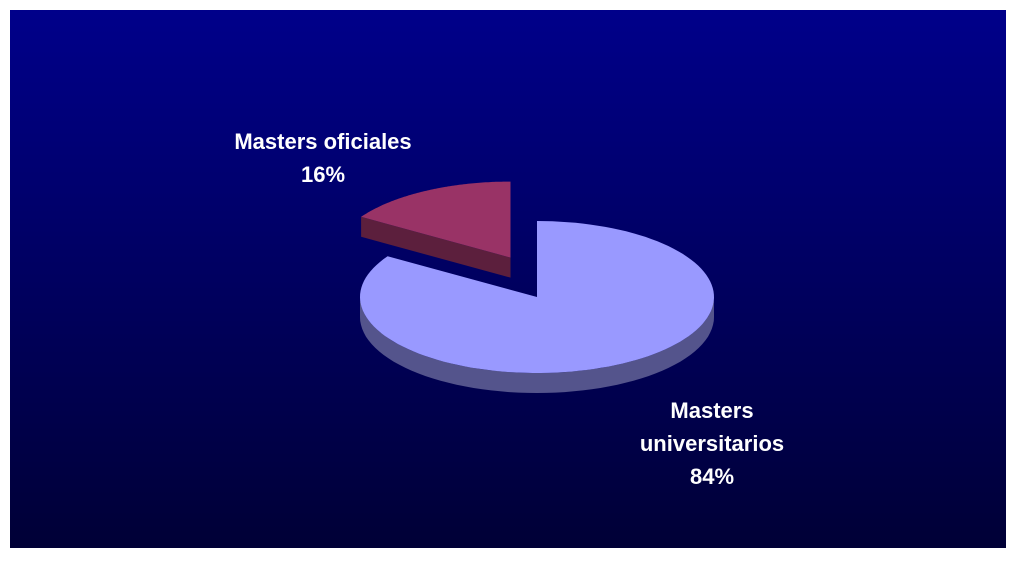 This screenshot has height=565, width=1016. I want to click on category-label: Masters oficiales, so click(323, 141).